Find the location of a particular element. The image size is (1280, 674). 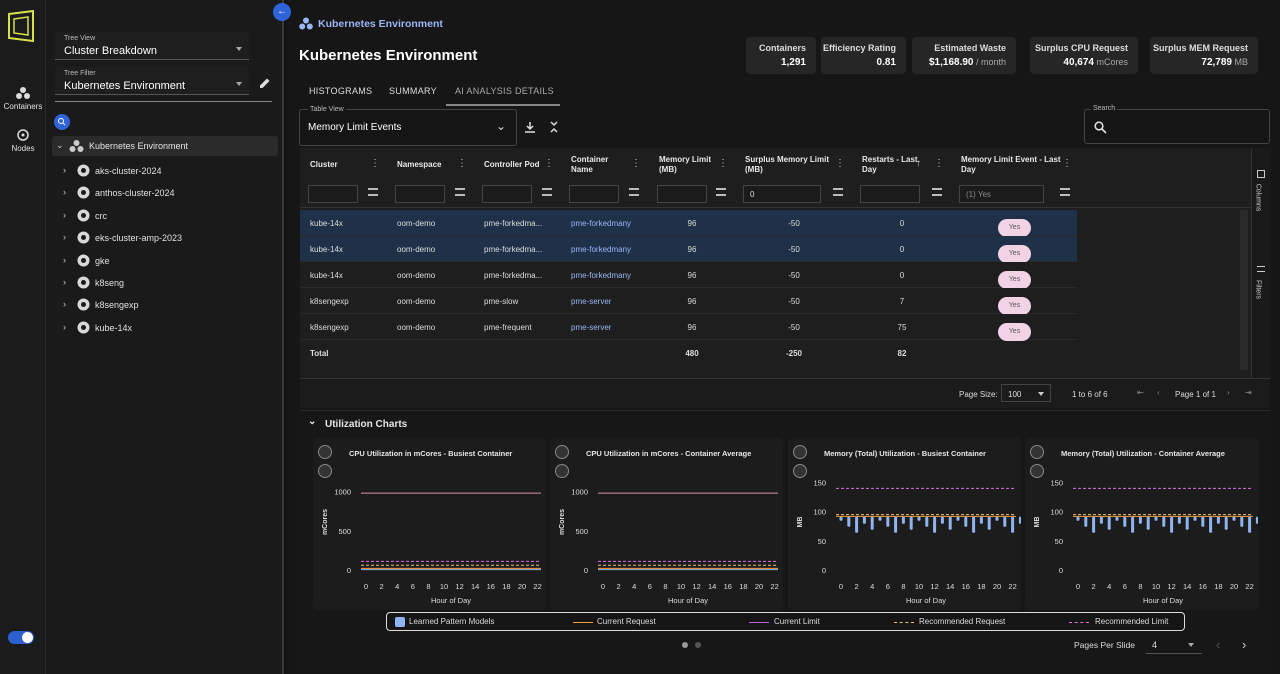

tab-summary: SUMMARY is located at coordinates (413, 91).